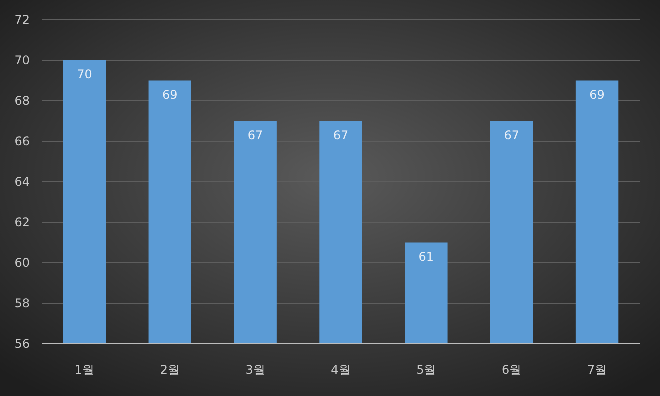  What do you see at coordinates (597, 370) in the screenshot?
I see `x-tick-label: 7월` at bounding box center [597, 370].